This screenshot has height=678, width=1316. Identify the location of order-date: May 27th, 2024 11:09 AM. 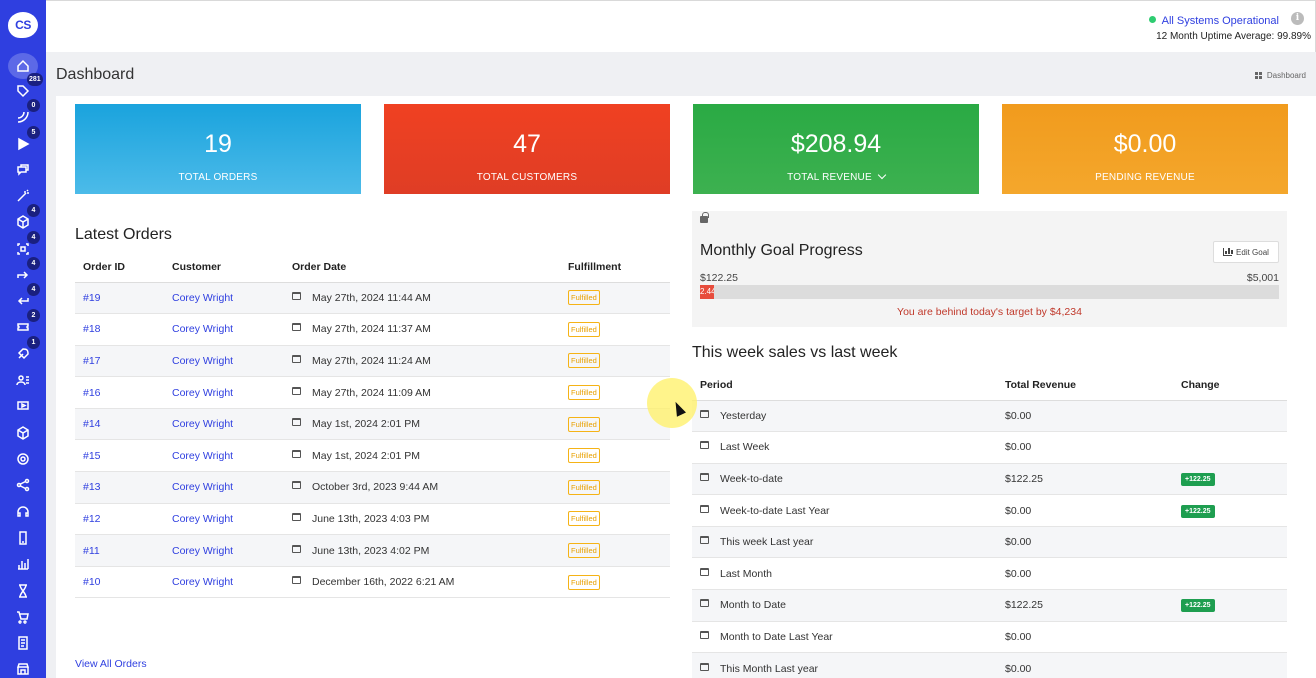
(371, 392).